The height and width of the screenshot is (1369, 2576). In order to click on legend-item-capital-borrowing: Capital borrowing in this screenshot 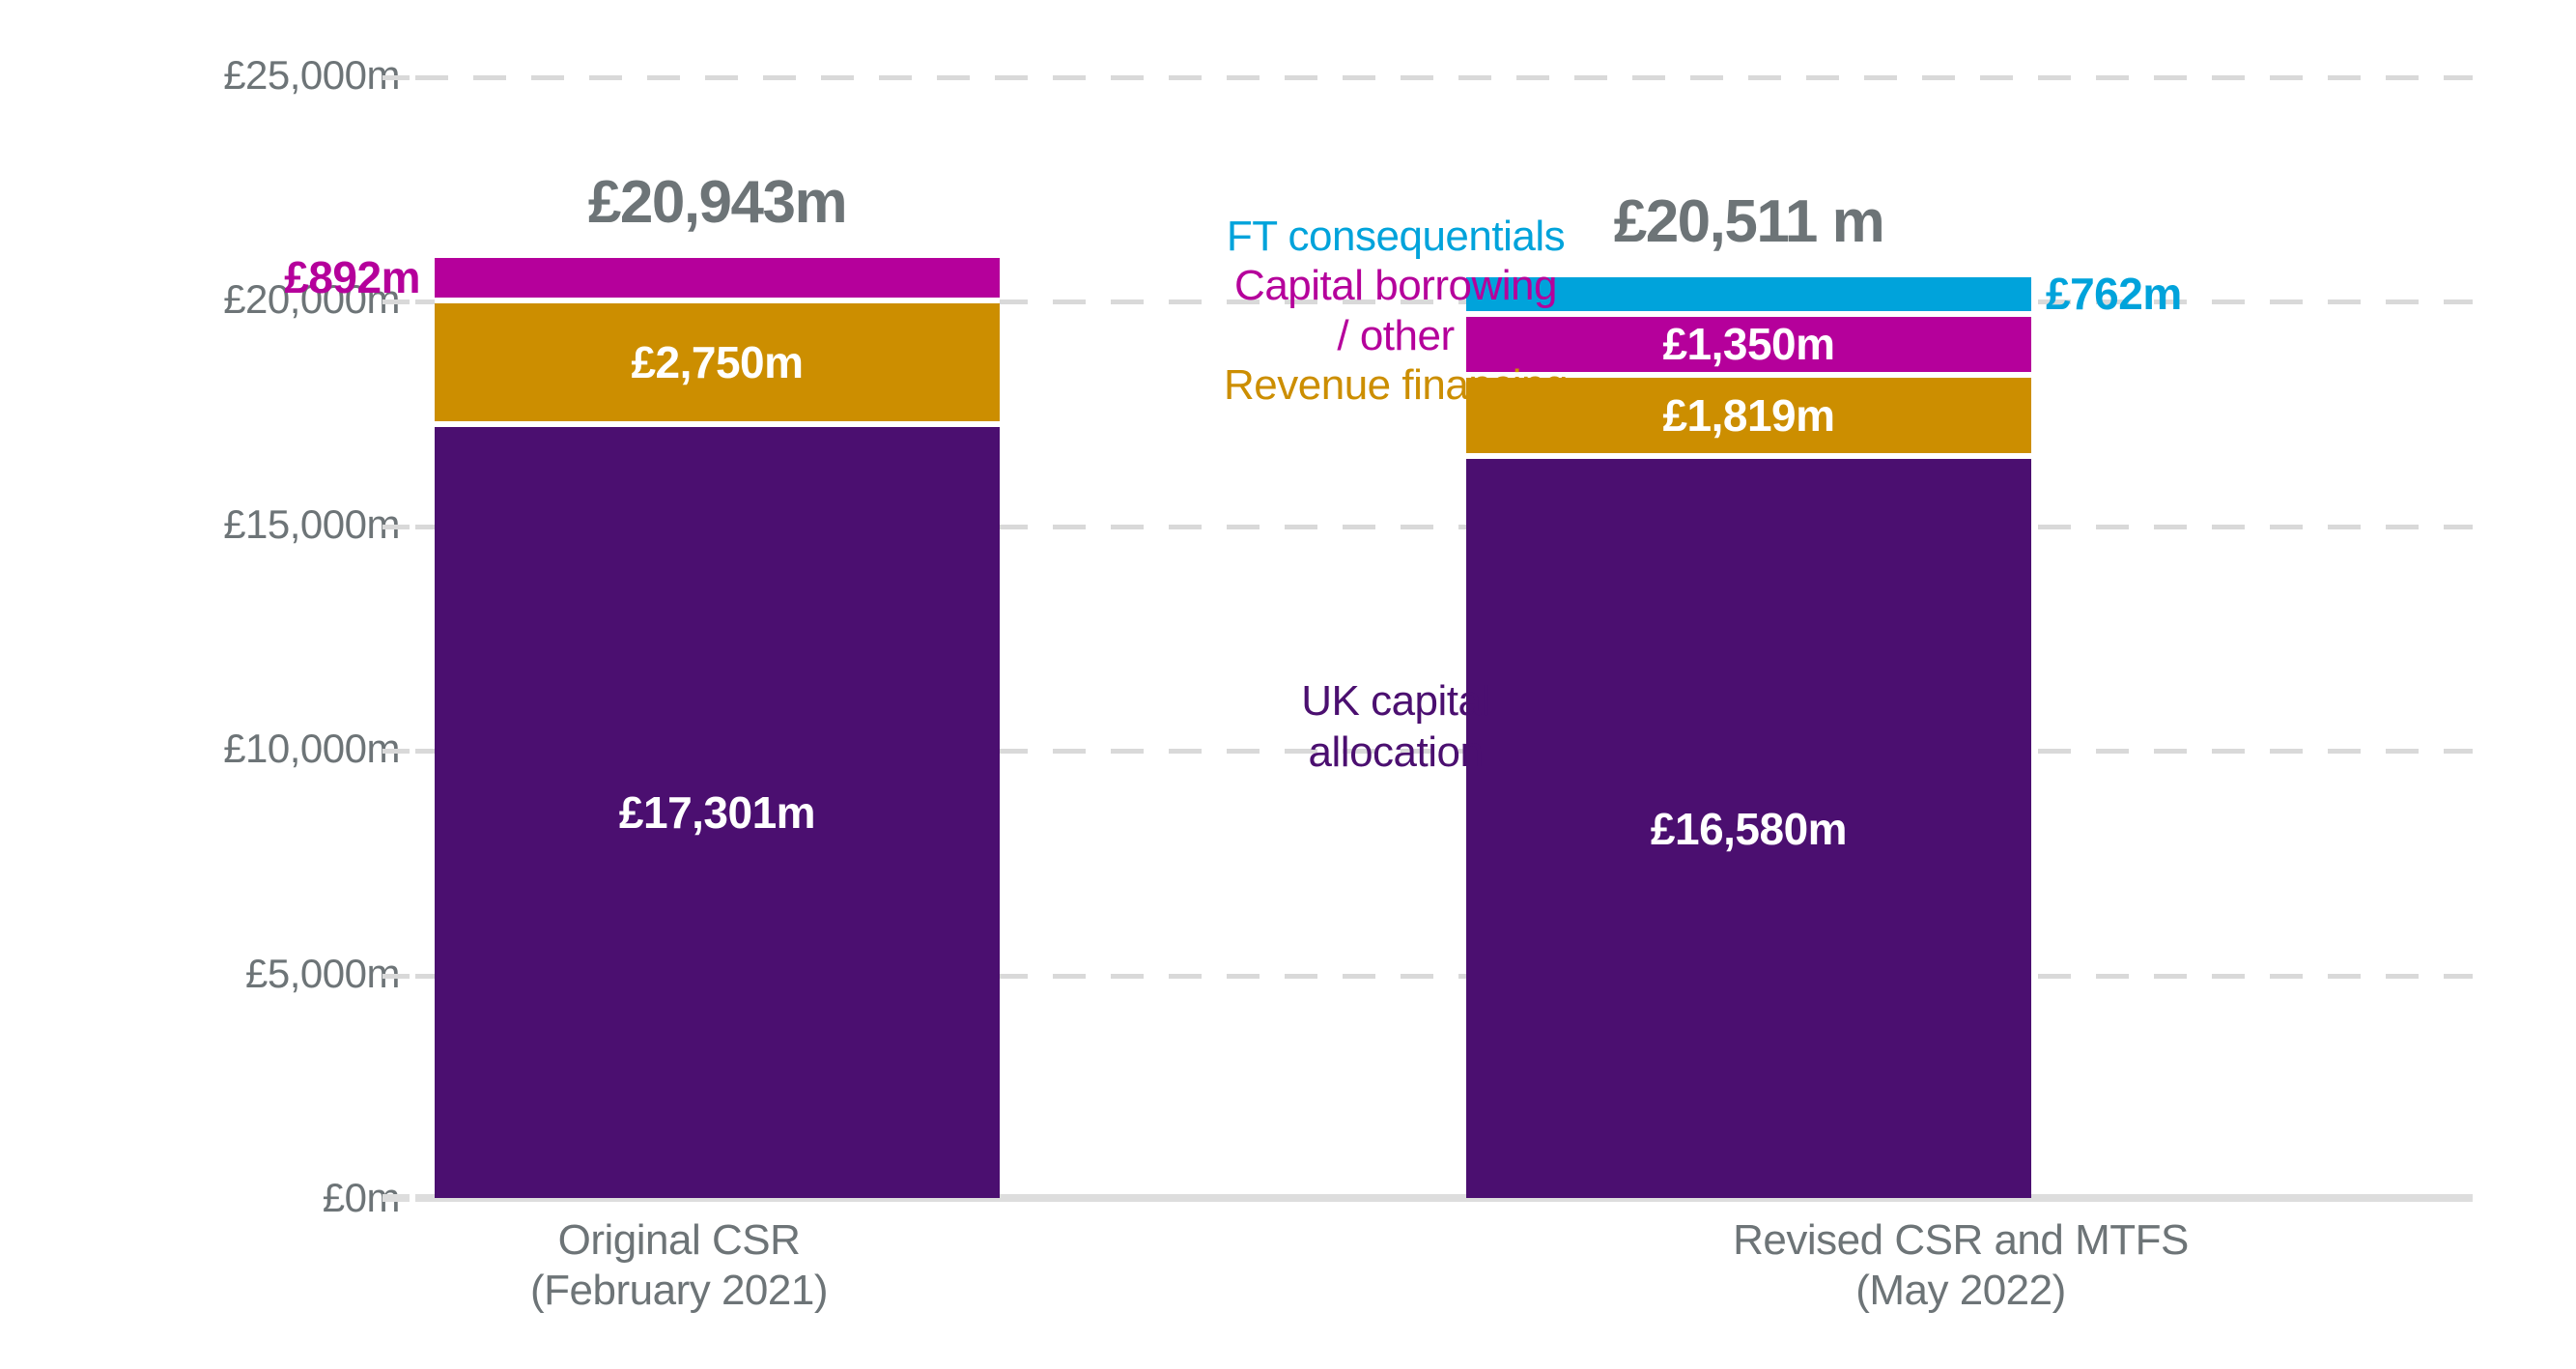, I will do `click(1395, 286)`.